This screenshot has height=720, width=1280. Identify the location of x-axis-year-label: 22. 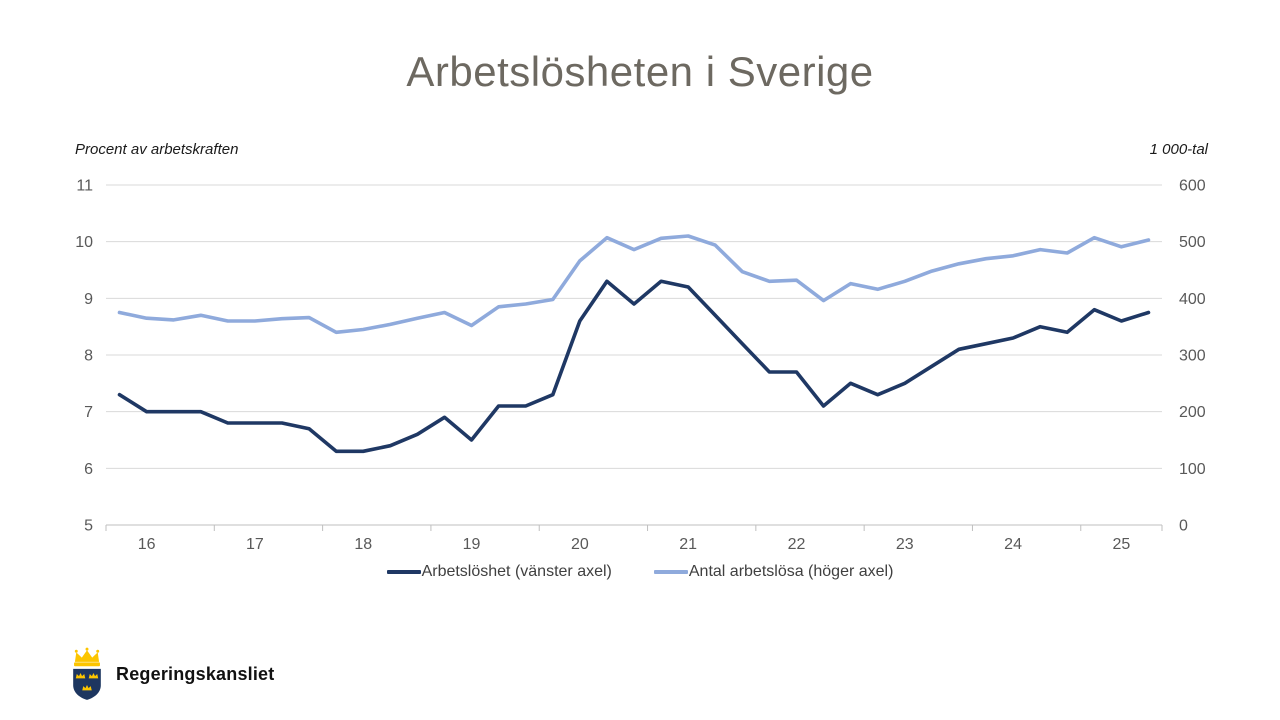
(797, 544).